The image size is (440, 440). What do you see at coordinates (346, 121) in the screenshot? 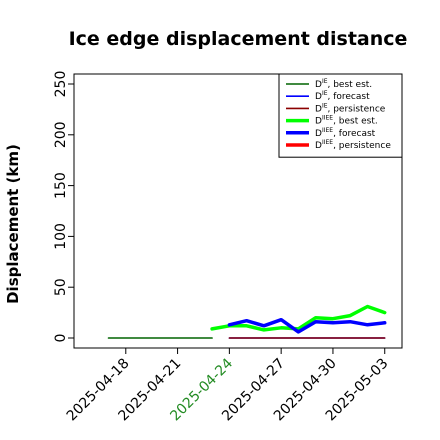
I see `legend-entry-3: DIIEE, best est.` at bounding box center [346, 121].